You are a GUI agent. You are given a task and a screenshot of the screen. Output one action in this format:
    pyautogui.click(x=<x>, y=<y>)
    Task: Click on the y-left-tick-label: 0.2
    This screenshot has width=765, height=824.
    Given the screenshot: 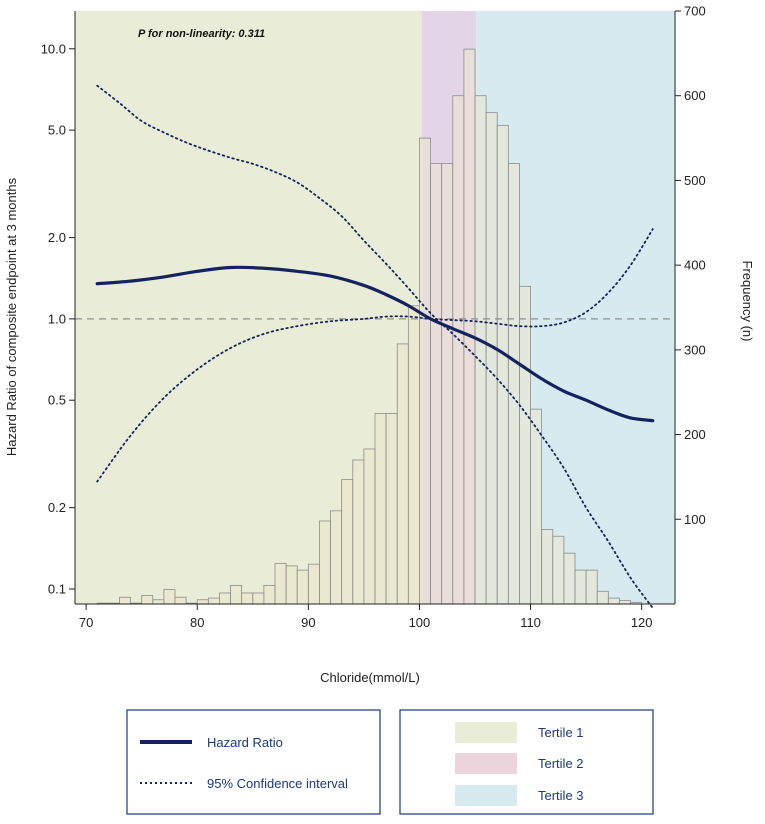 What is the action you would take?
    pyautogui.click(x=57, y=507)
    